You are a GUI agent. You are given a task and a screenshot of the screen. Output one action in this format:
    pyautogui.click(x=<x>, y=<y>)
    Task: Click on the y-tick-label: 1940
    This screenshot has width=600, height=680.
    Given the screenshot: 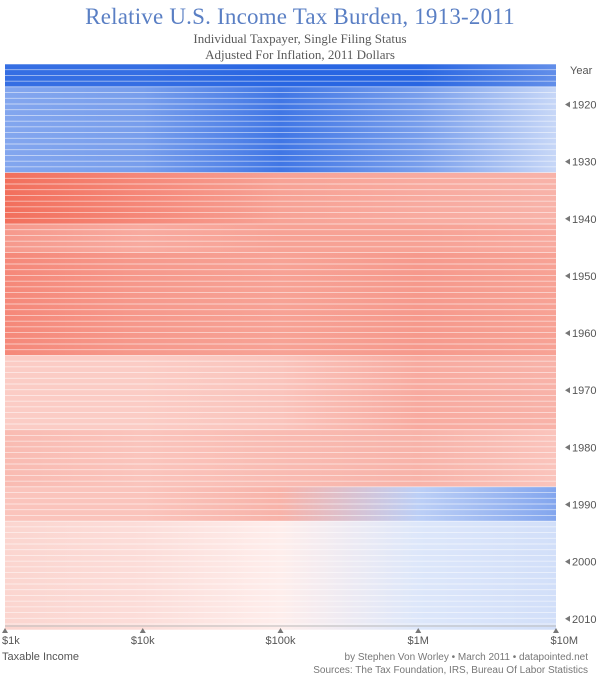 What is the action you would take?
    pyautogui.click(x=584, y=220)
    